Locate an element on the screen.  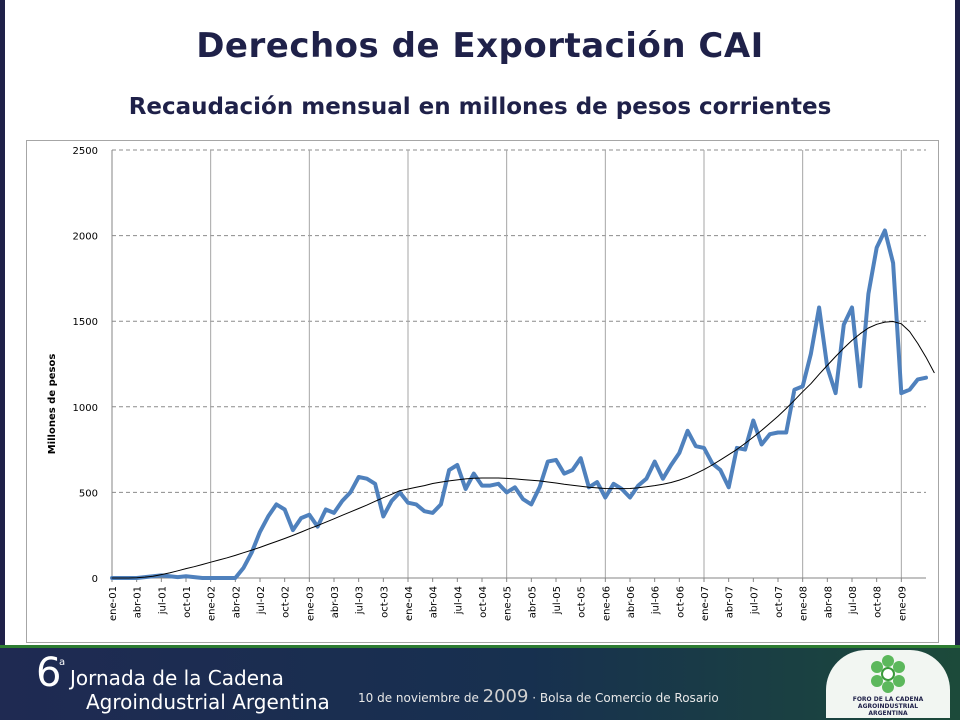
x-tick-label: oct-03 is located at coordinates (384, 602).